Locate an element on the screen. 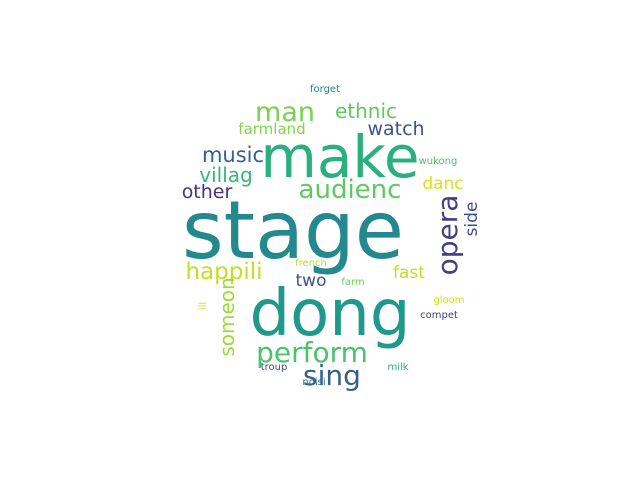 Image resolution: width=640 pixels, height=480 pixels. word-dong: dong is located at coordinates (330, 314).